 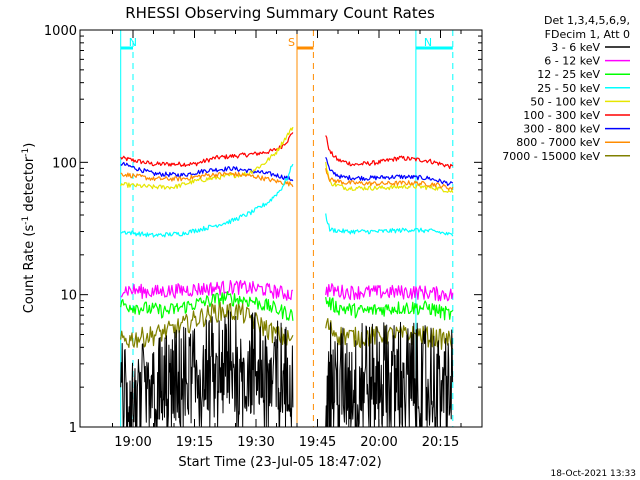 I want to click on annotation-label-2: N, so click(x=428, y=42).